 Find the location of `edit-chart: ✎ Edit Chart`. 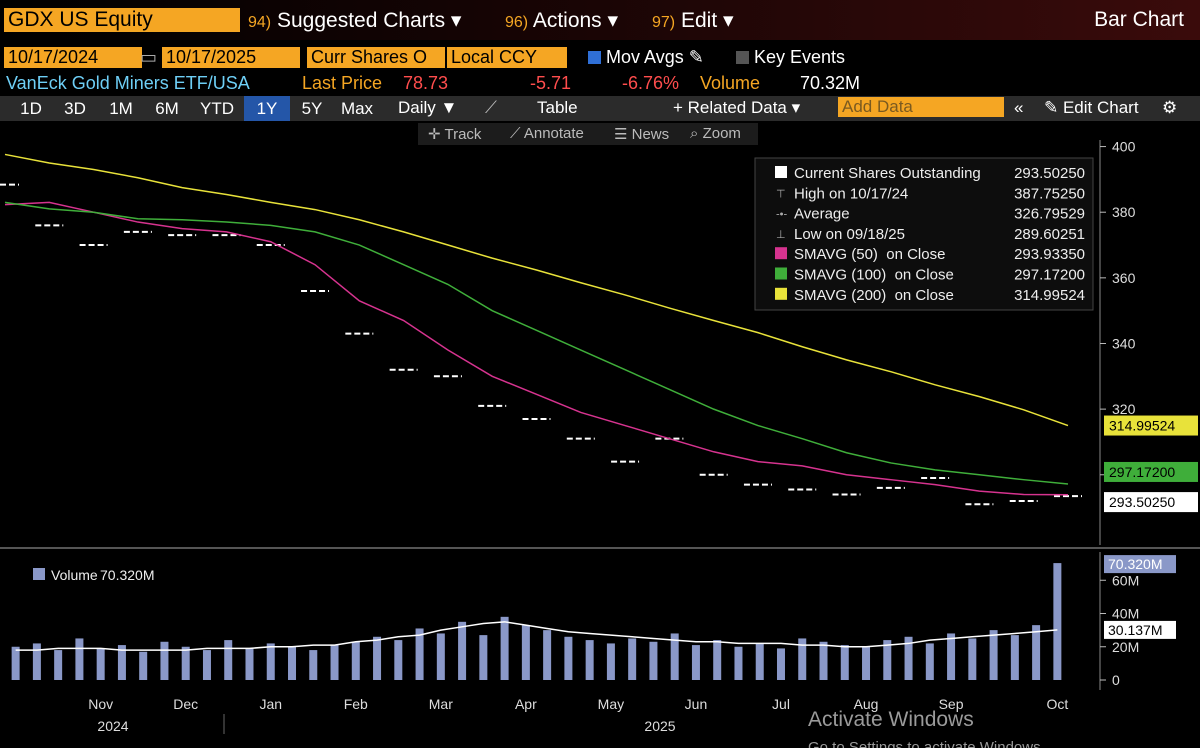

edit-chart: ✎ Edit Chart is located at coordinates (1091, 107).